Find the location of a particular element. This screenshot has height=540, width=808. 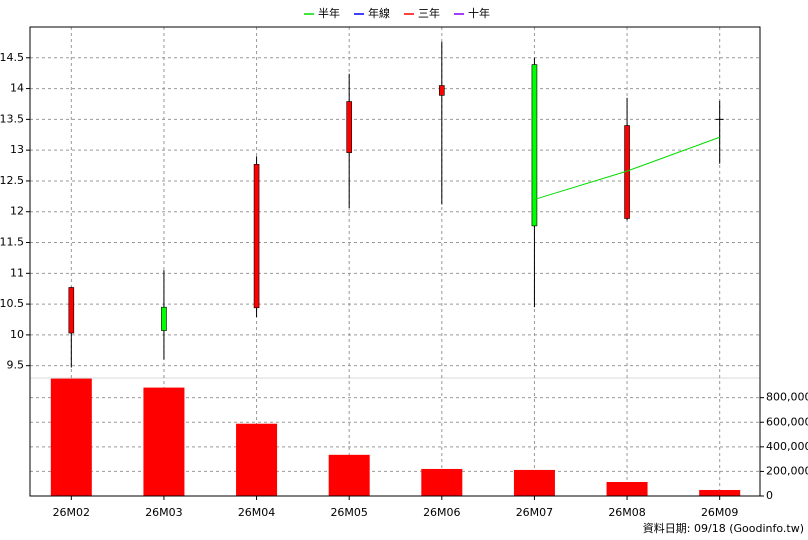

y-tick-label: 12 is located at coordinates (17, 211).